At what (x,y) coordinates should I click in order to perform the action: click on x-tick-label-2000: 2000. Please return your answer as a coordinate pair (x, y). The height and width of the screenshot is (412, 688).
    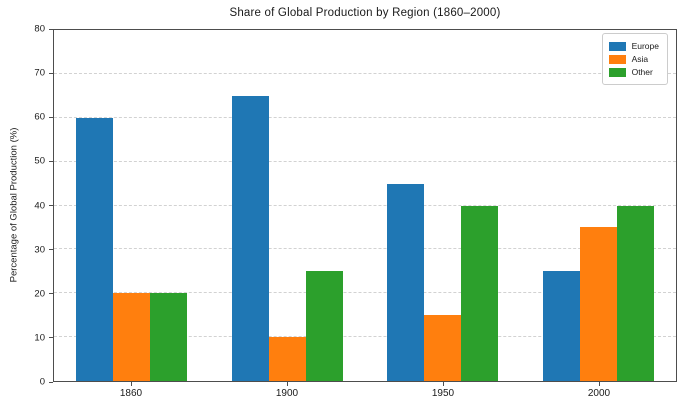
    Looking at the image, I should click on (599, 393).